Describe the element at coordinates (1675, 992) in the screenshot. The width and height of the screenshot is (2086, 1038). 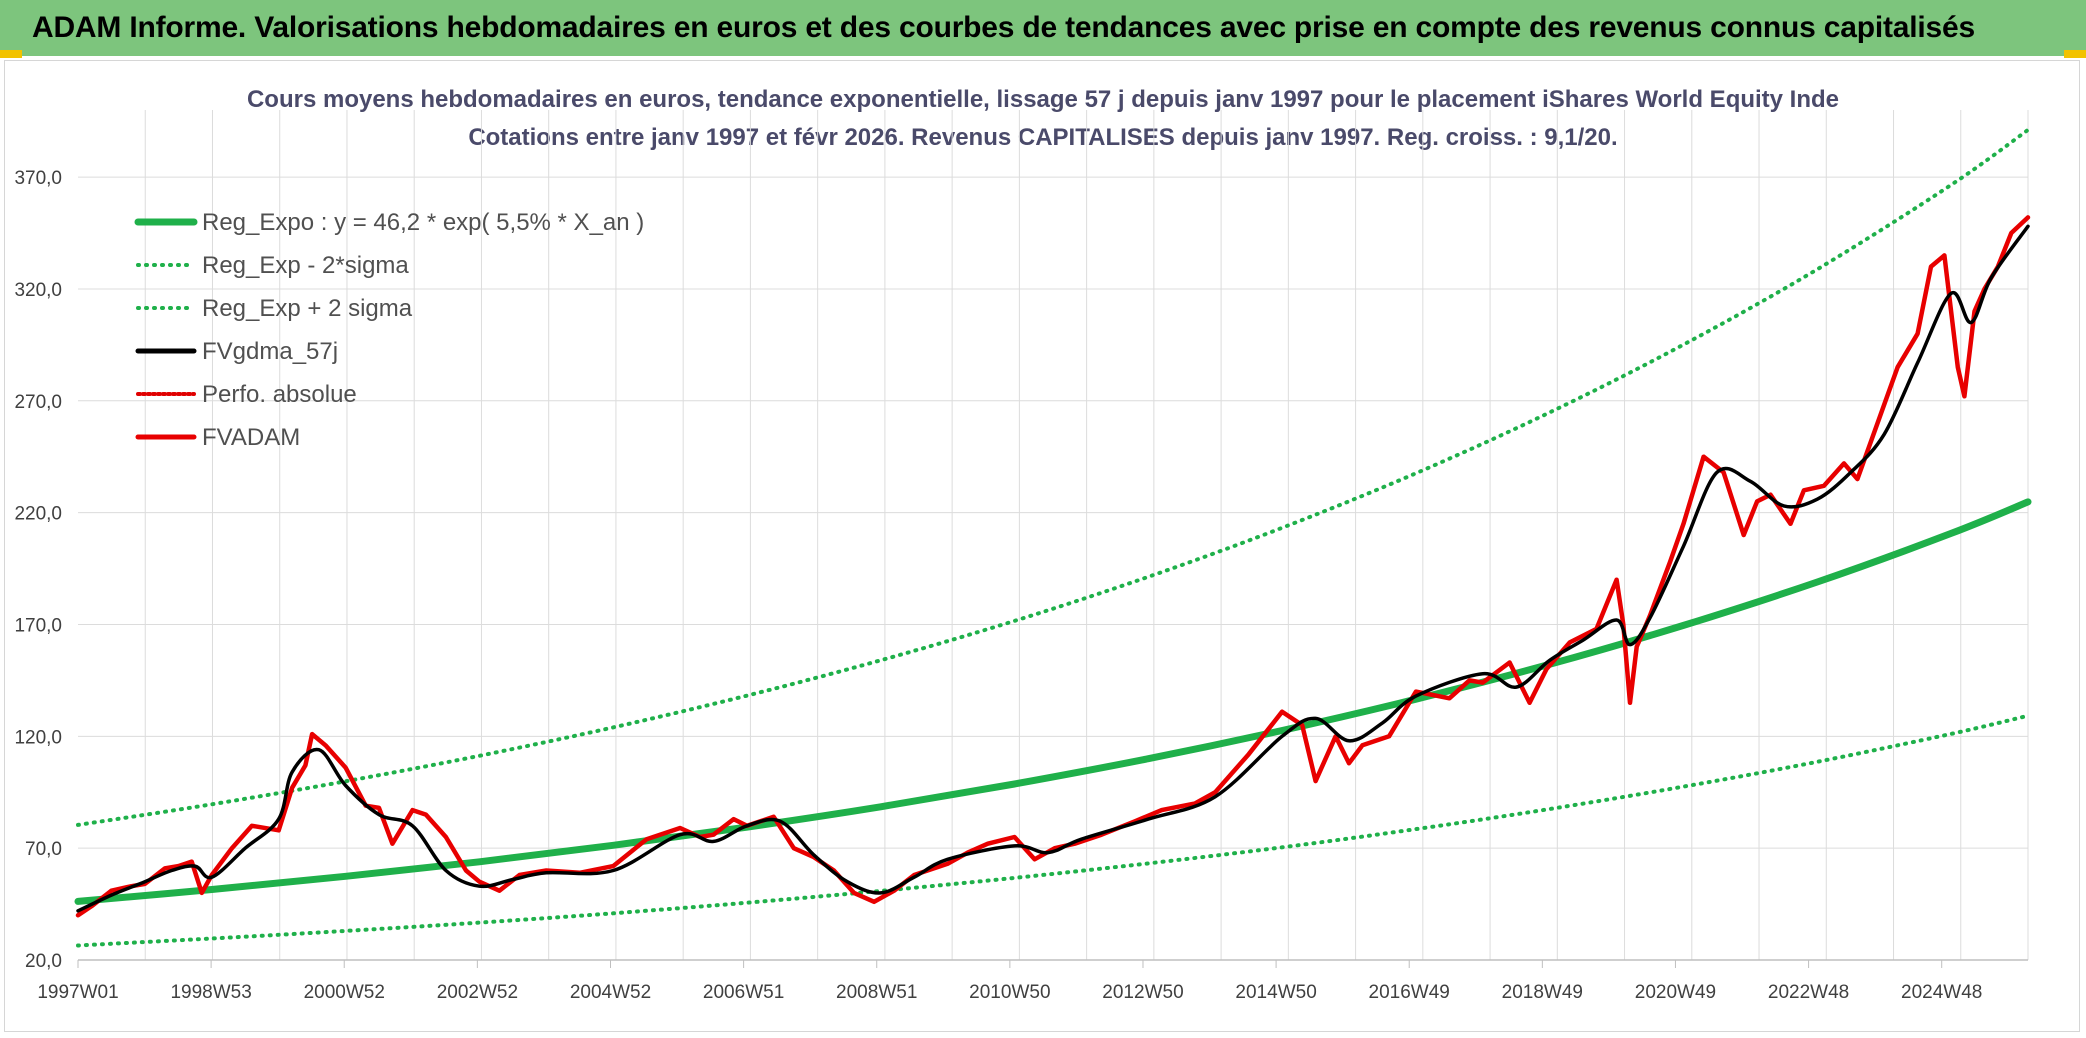
I see `x-tick-label: 2020W49` at that location.